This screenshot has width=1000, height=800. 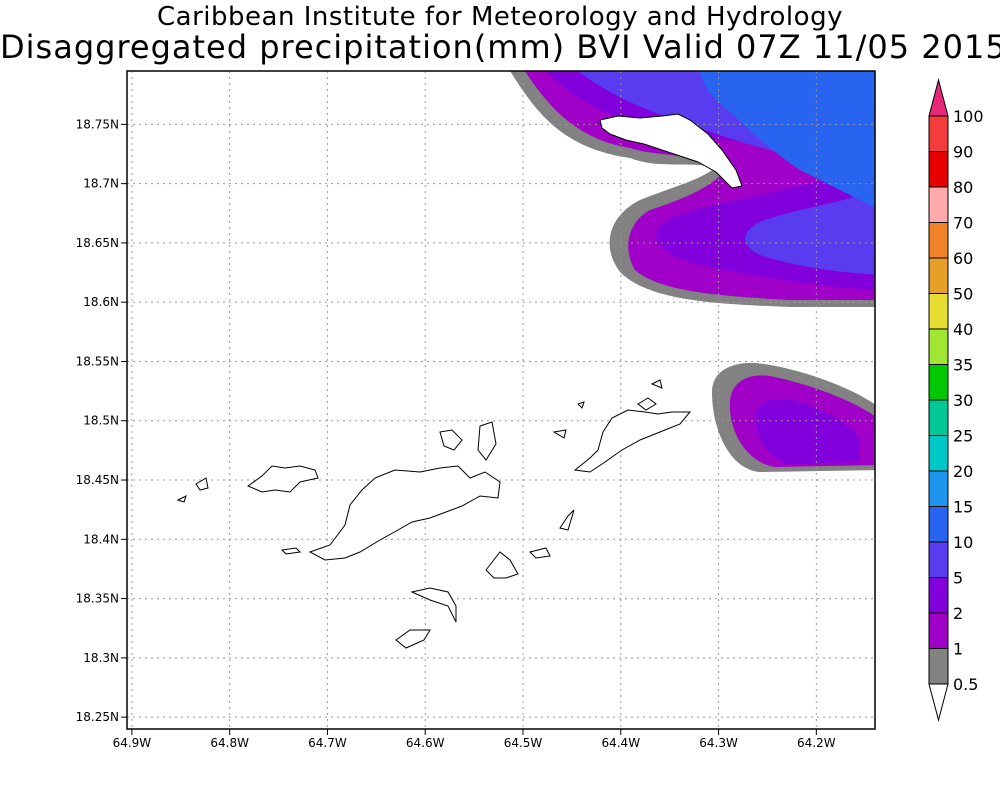 What do you see at coordinates (963, 542) in the screenshot?
I see `colorbar-label: 10` at bounding box center [963, 542].